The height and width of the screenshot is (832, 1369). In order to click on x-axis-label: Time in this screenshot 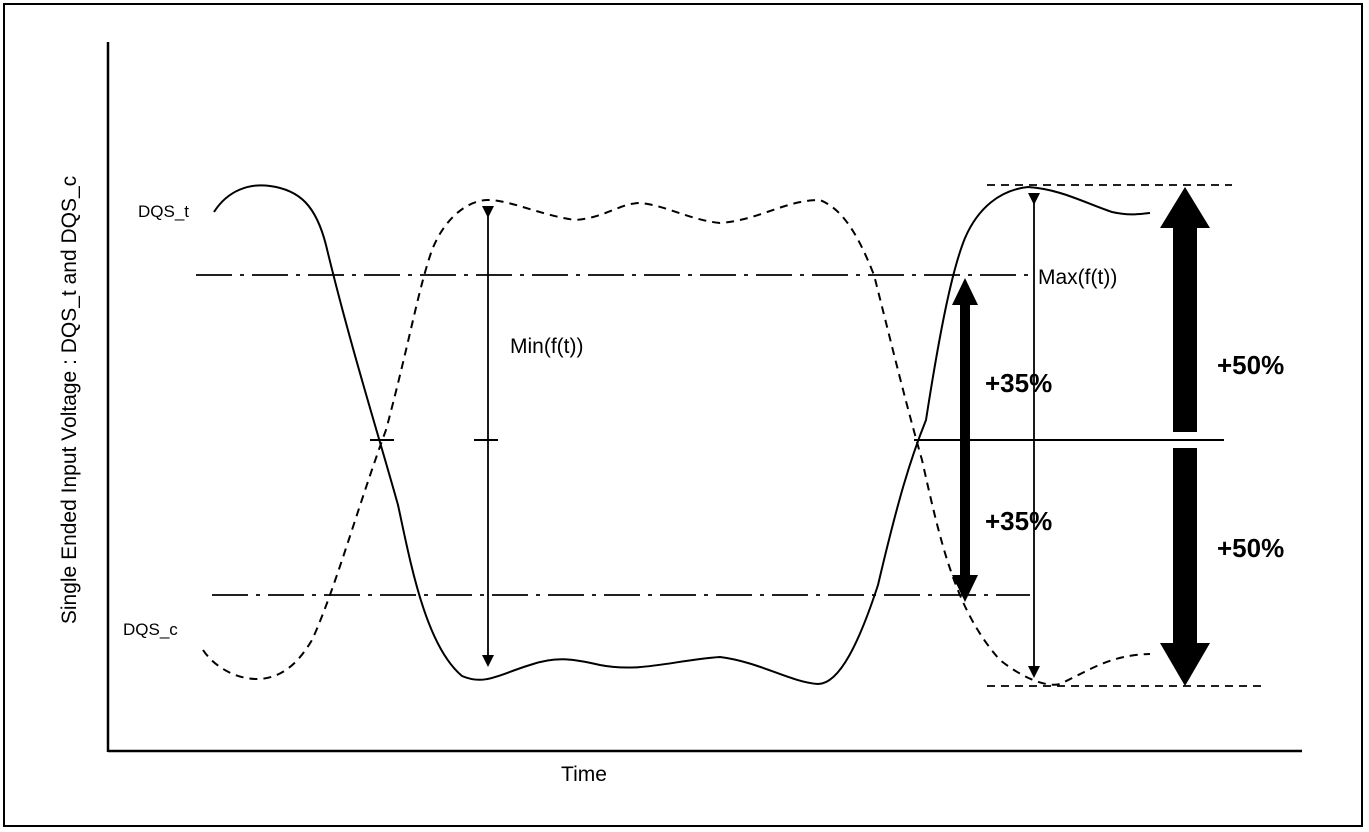, I will do `click(584, 774)`.